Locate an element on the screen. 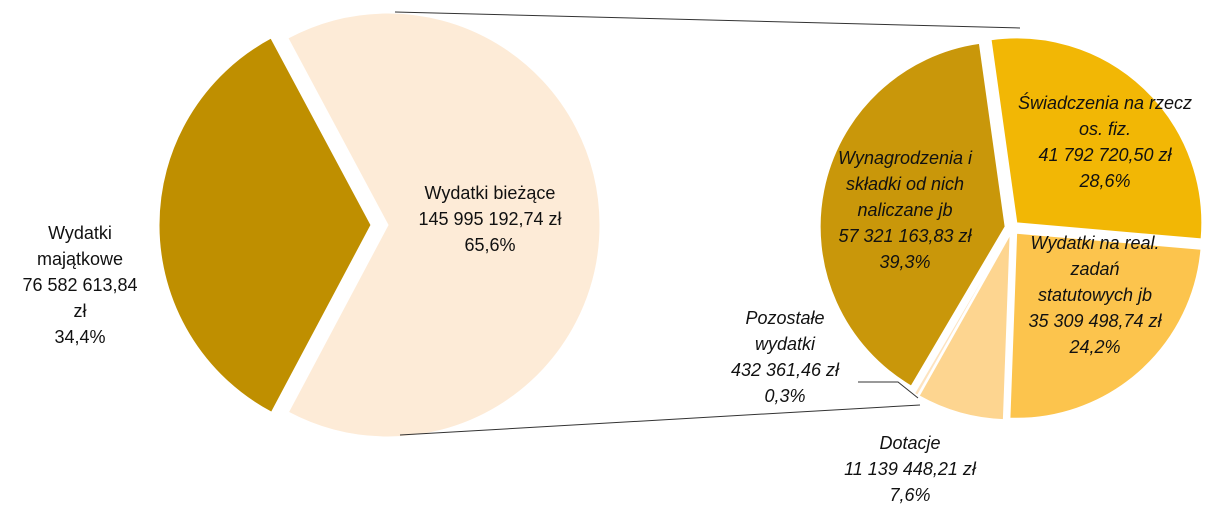 Image resolution: width=1209 pixels, height=513 pixels. percent-label: 7,6% is located at coordinates (910, 495).